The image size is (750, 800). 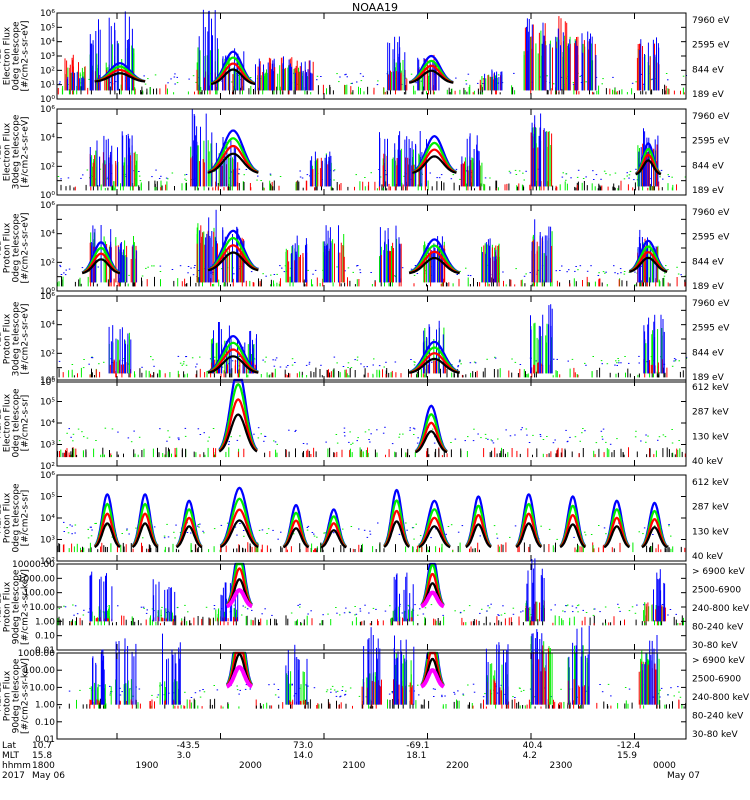 I want to click on x-row-value: 10.7, so click(x=42, y=746).